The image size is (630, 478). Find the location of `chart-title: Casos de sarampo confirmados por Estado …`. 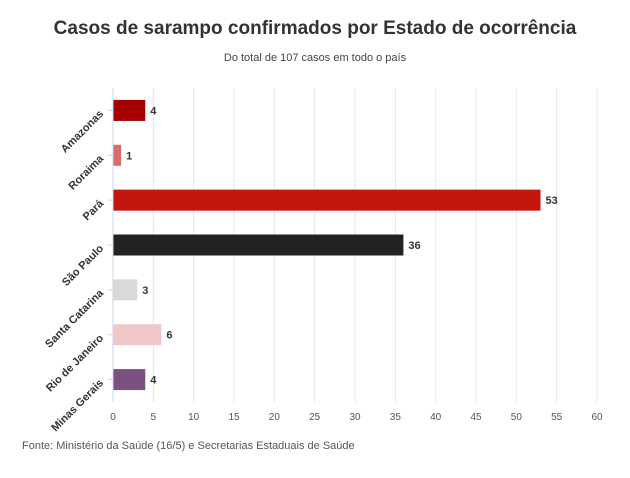

chart-title: Casos de sarampo confirmados por Estado … is located at coordinates (315, 28).